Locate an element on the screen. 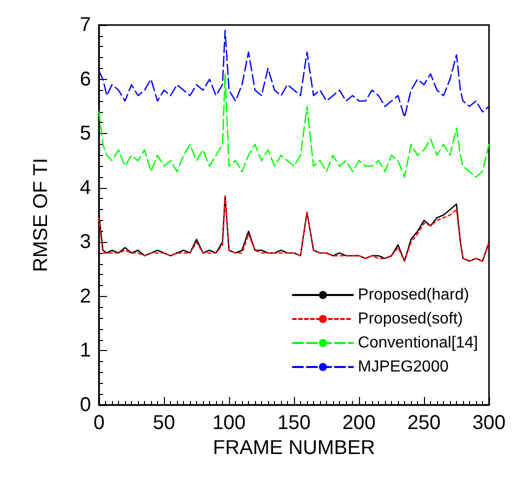 The height and width of the screenshot is (483, 531). y-tick-label: 6 is located at coordinates (85, 79).